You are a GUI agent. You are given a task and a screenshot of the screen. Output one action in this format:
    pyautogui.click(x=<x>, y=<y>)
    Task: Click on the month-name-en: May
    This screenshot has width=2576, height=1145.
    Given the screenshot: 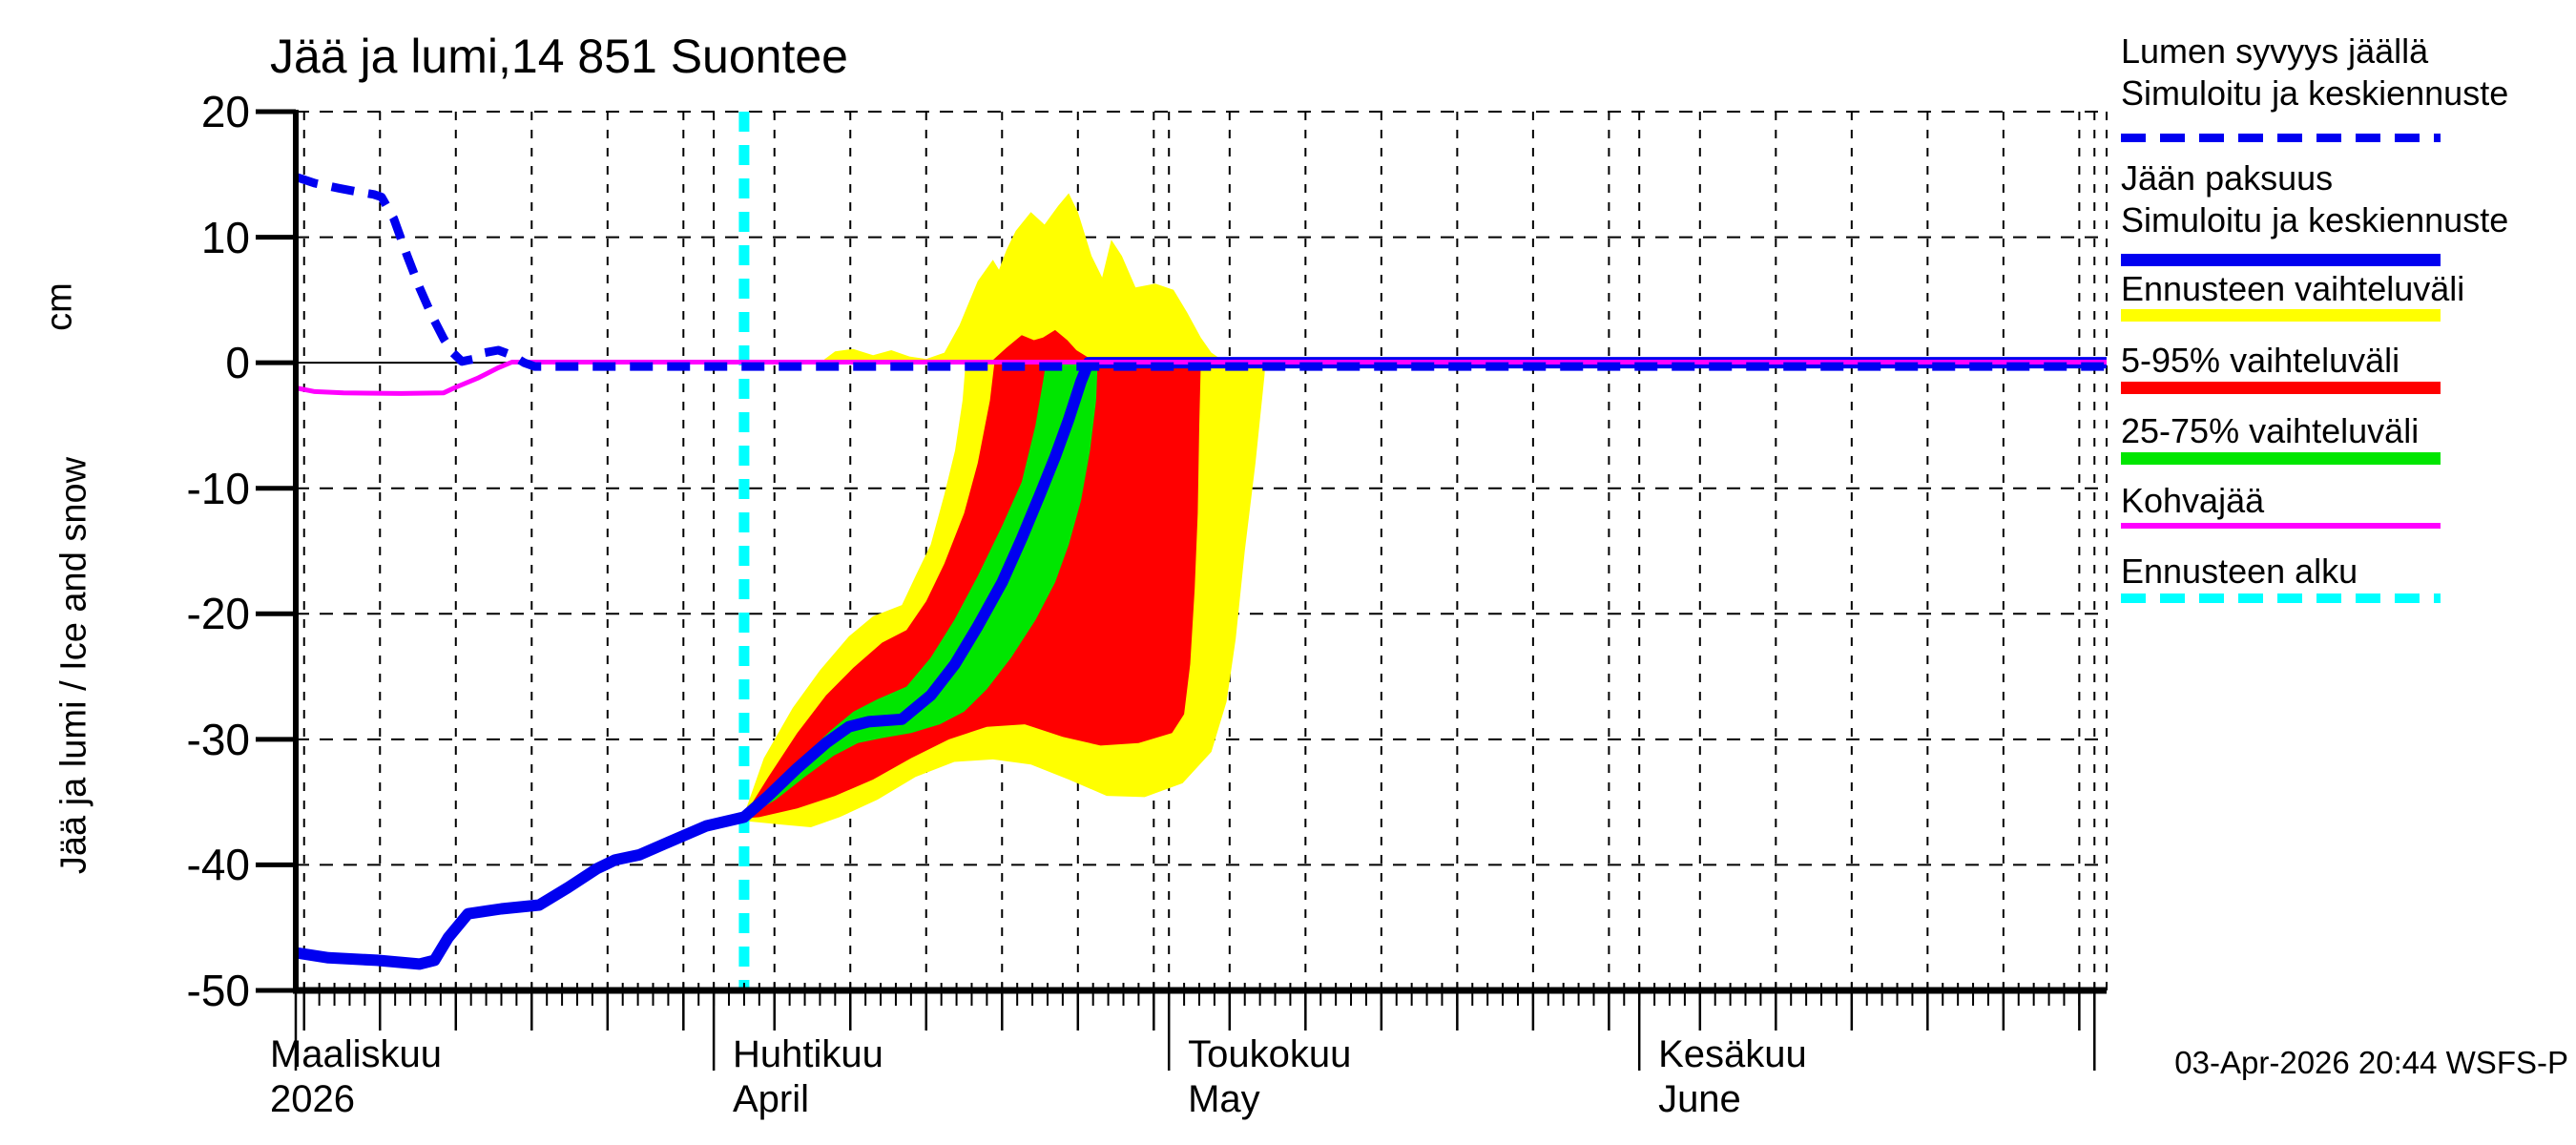 What is the action you would take?
    pyautogui.click(x=1224, y=1099)
    